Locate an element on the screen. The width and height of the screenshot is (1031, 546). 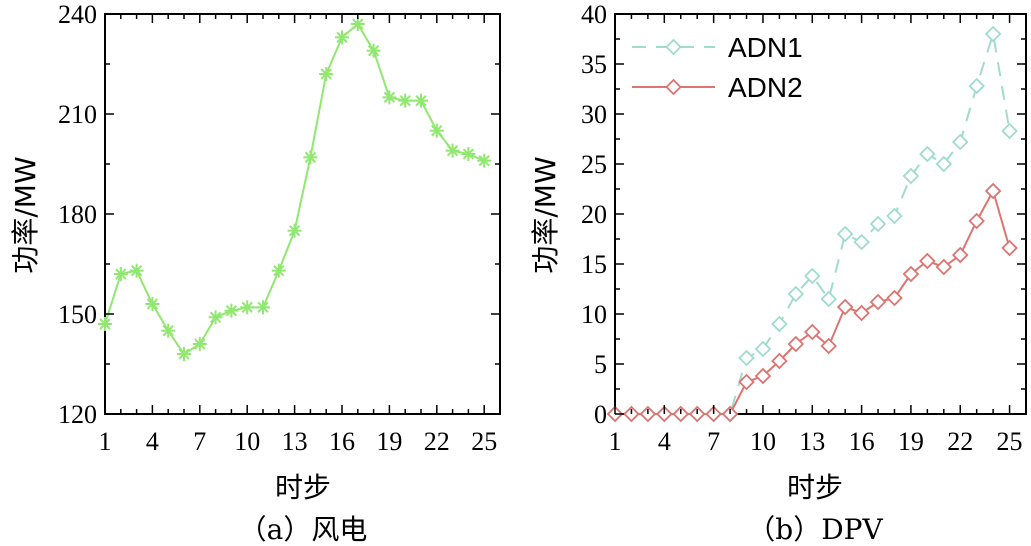
y-tick-label: 5 is located at coordinates (600, 364).